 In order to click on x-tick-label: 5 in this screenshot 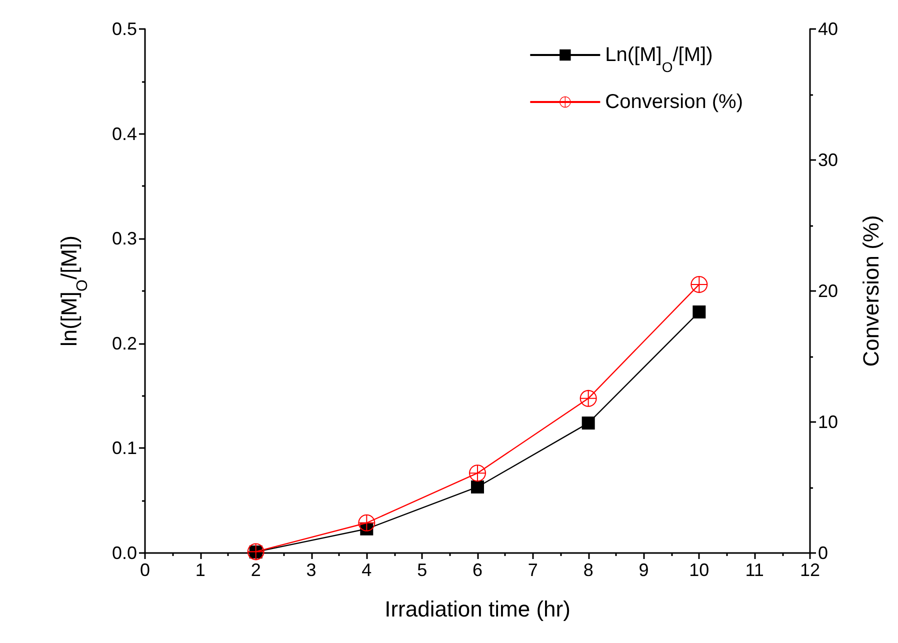, I will do `click(422, 570)`.